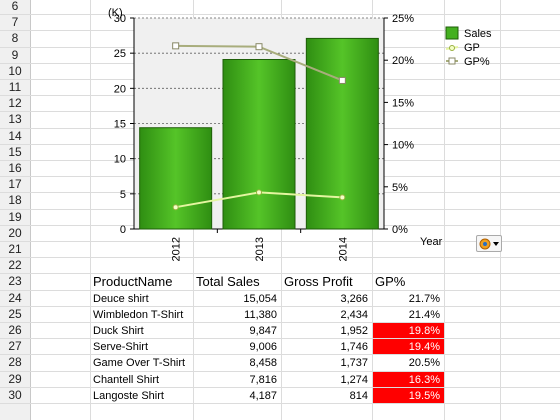  I want to click on legend-gp-percent-label: GP%, so click(477, 62).